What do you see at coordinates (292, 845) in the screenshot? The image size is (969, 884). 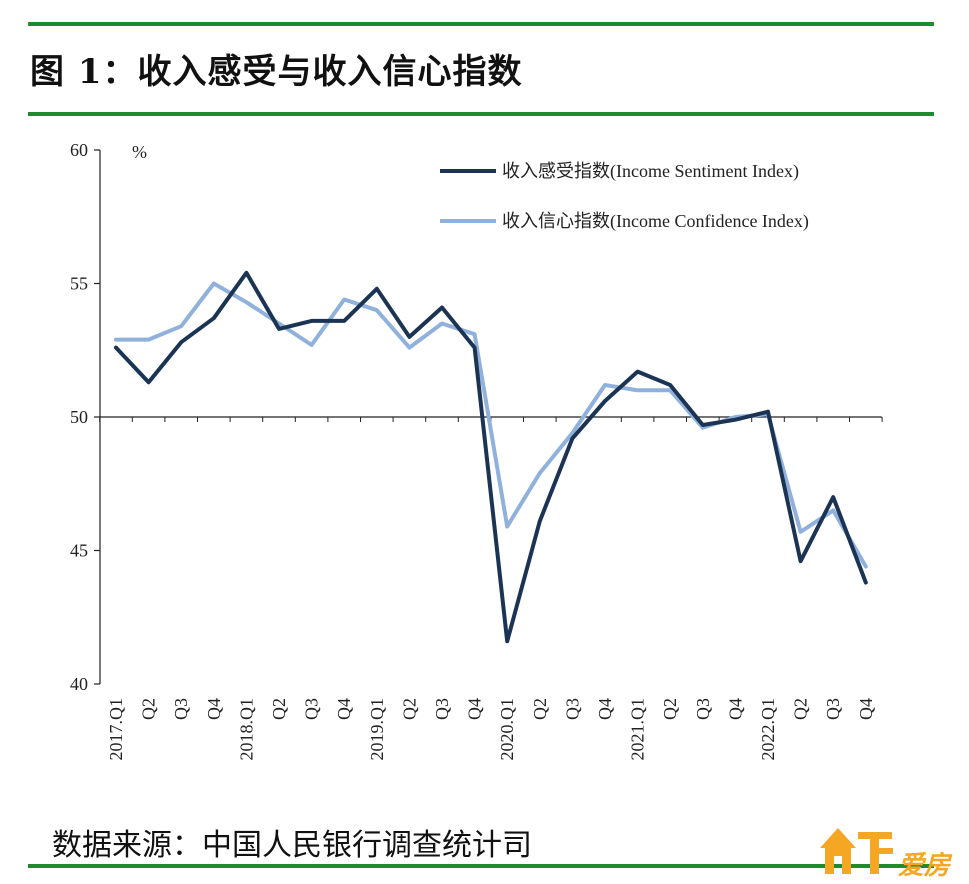 I see `data-source: 数据来源：中国人民银行调查统计司` at bounding box center [292, 845].